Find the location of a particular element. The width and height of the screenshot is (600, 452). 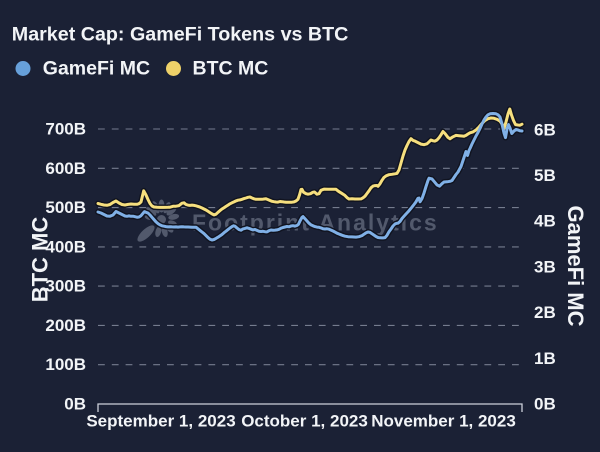

svg-text: 600B is located at coordinates (65, 168).